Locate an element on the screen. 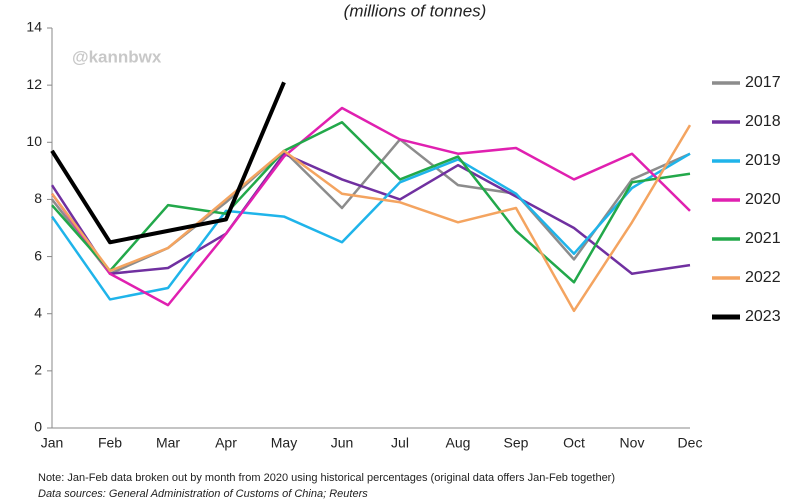 The height and width of the screenshot is (500, 800). y-tick-label: 4 is located at coordinates (38, 312).